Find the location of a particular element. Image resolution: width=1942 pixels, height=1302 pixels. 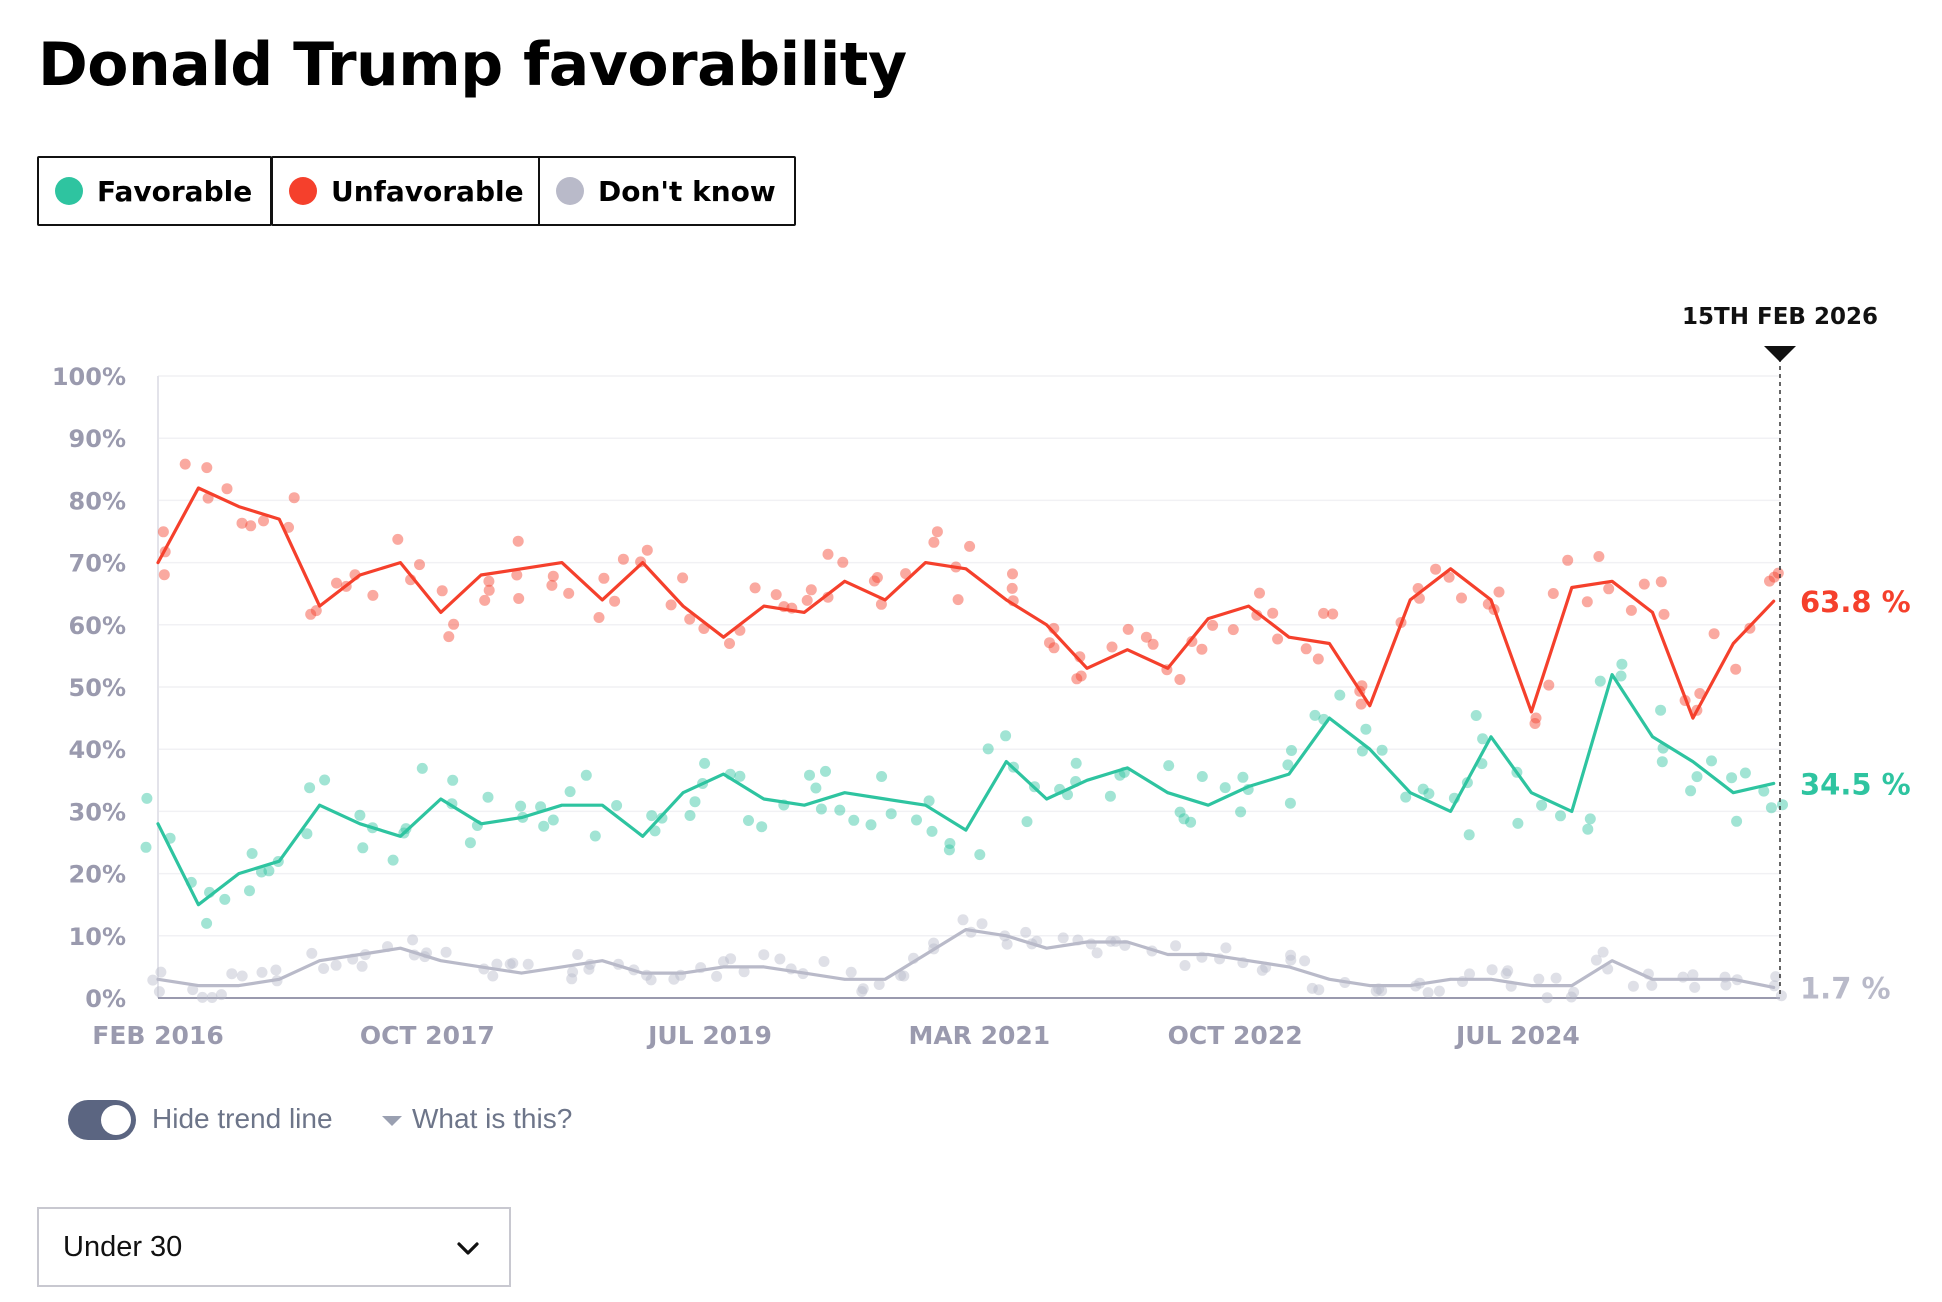

y-tick-label: 70% is located at coordinates (97, 564).